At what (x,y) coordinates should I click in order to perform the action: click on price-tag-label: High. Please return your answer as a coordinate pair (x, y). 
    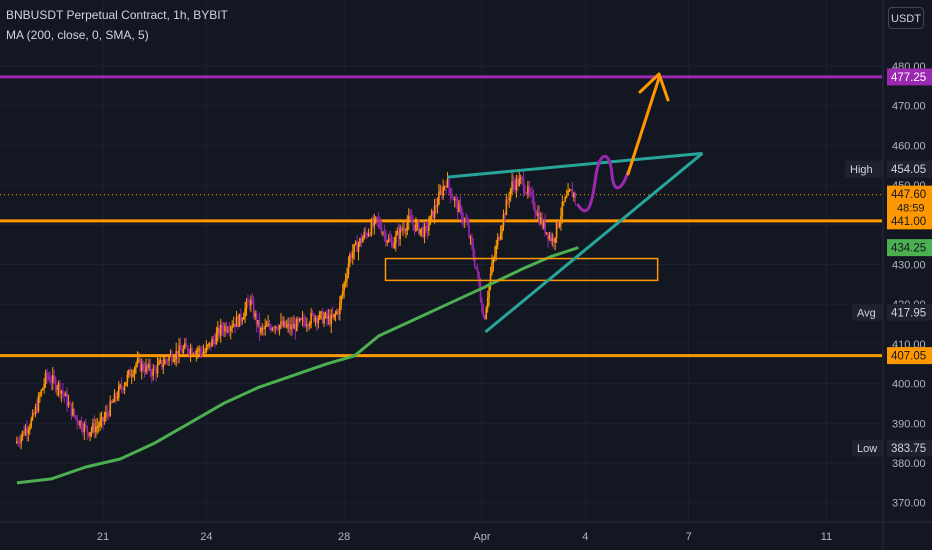
    Looking at the image, I should click on (861, 170).